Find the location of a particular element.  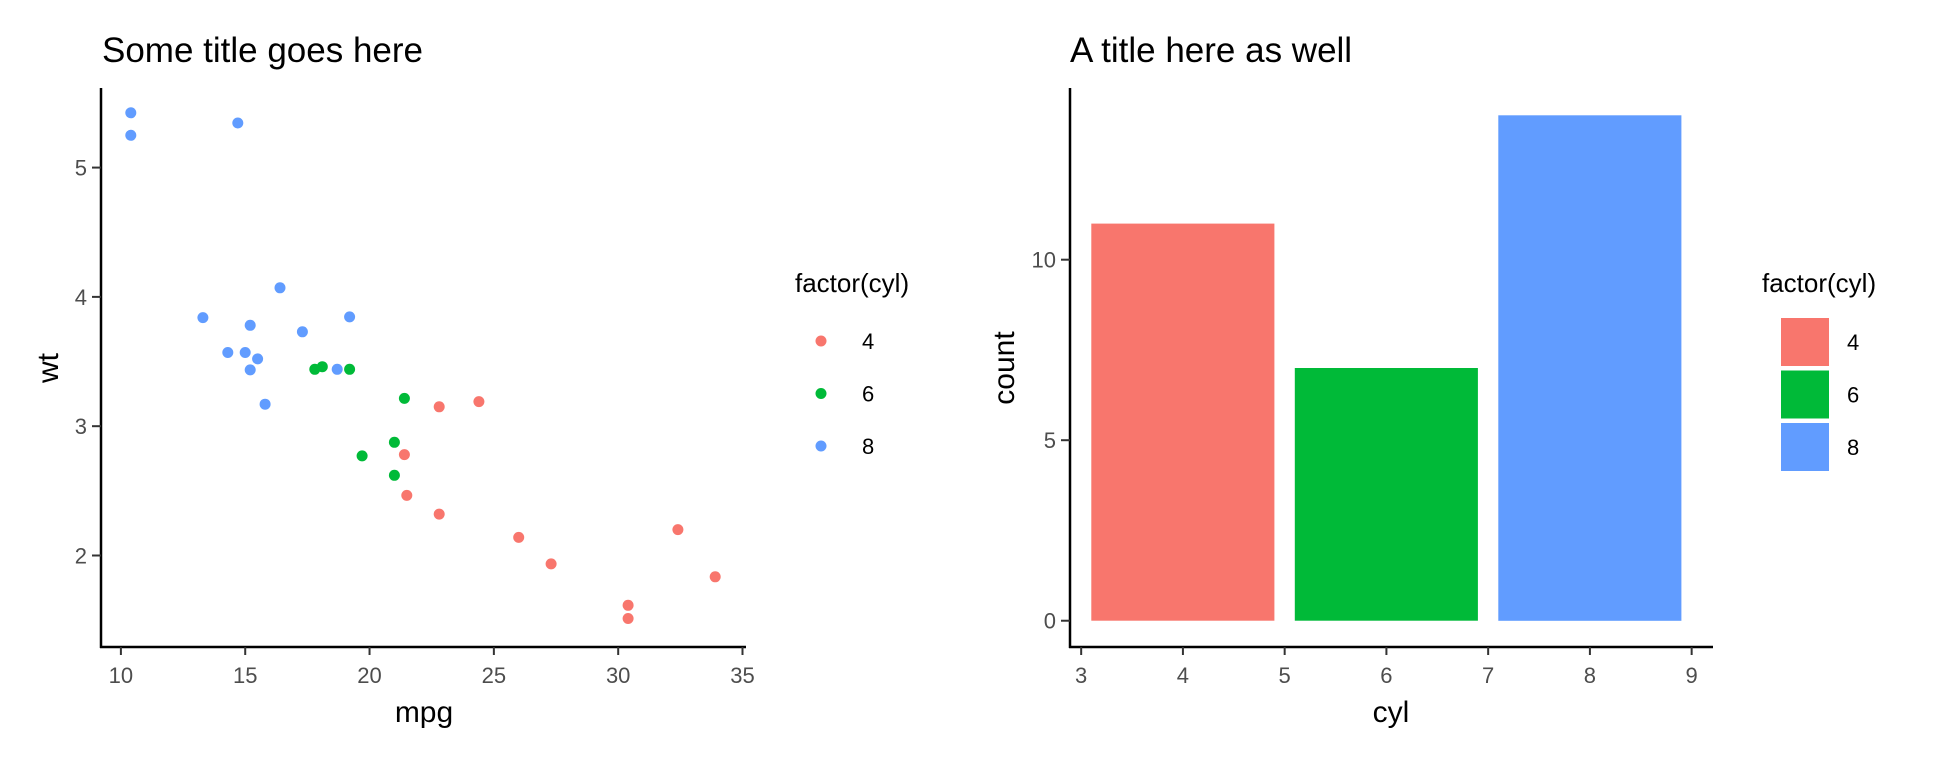

scatter-y-ticks: 2 3 4 5 is located at coordinates (88, 362).